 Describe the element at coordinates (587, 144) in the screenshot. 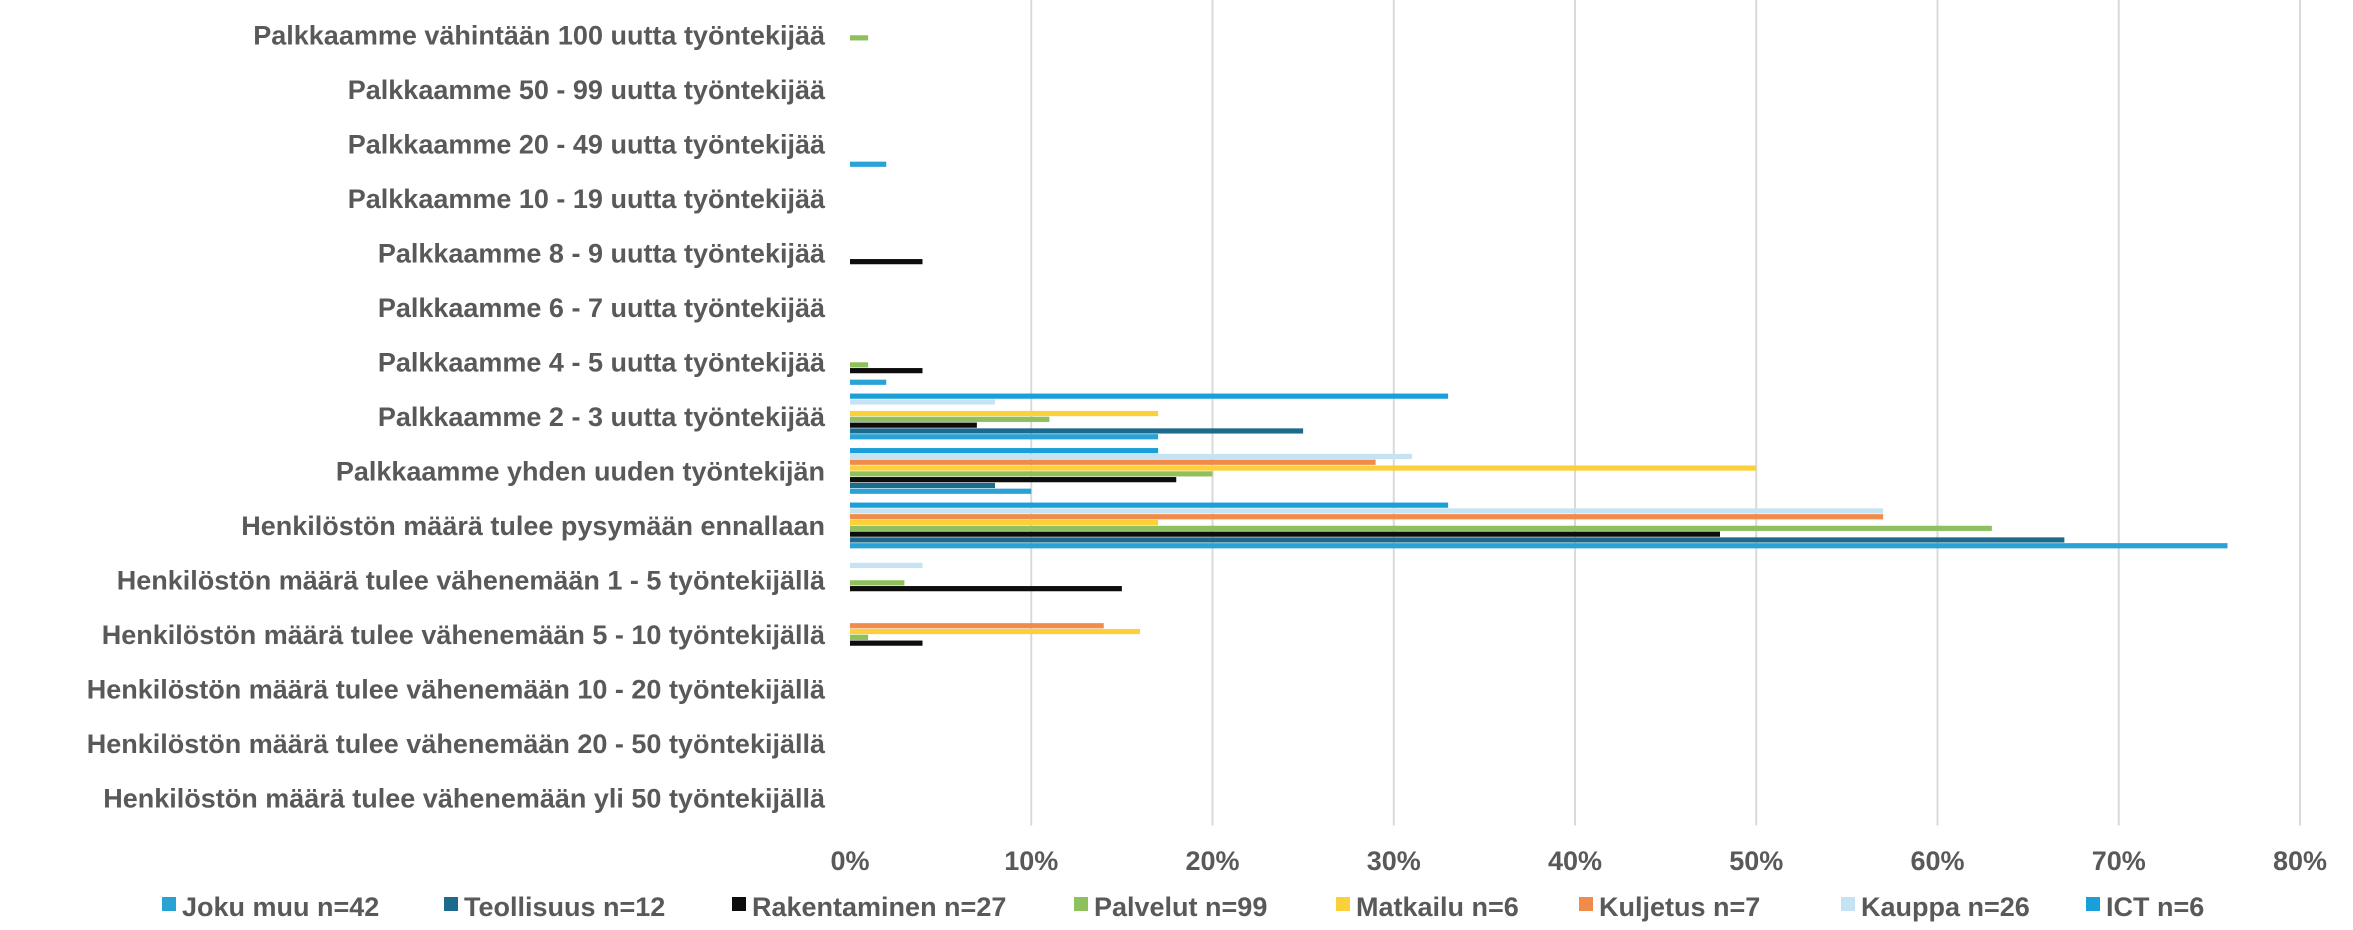

I see `category-label: Palkkaamme 20 - 49 uutta työntekijää` at that location.